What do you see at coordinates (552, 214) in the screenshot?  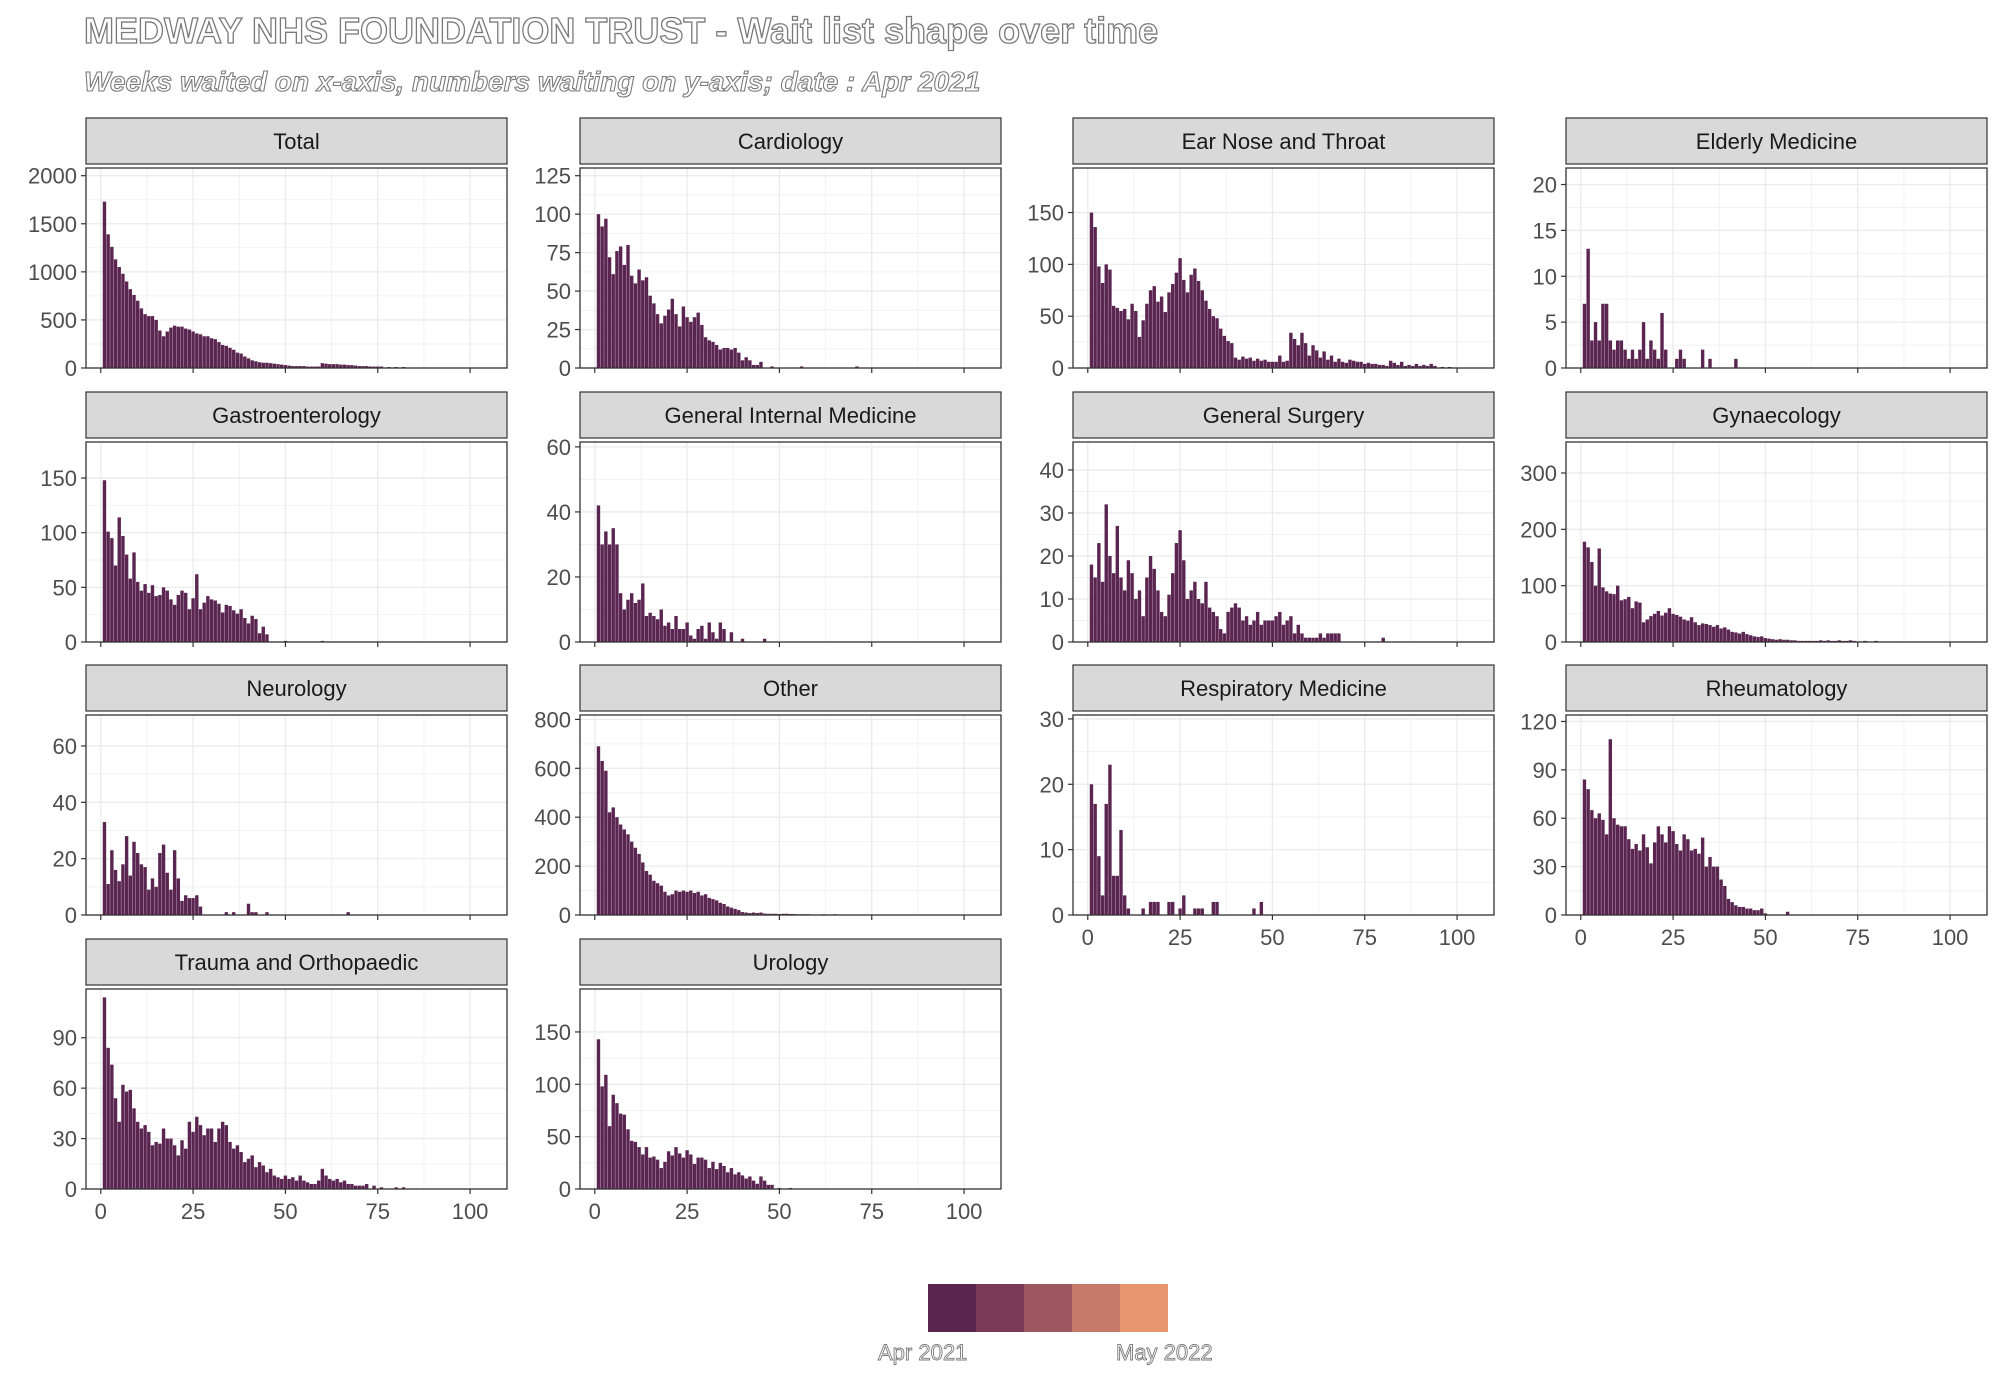 I see `y-tick-label: 100` at bounding box center [552, 214].